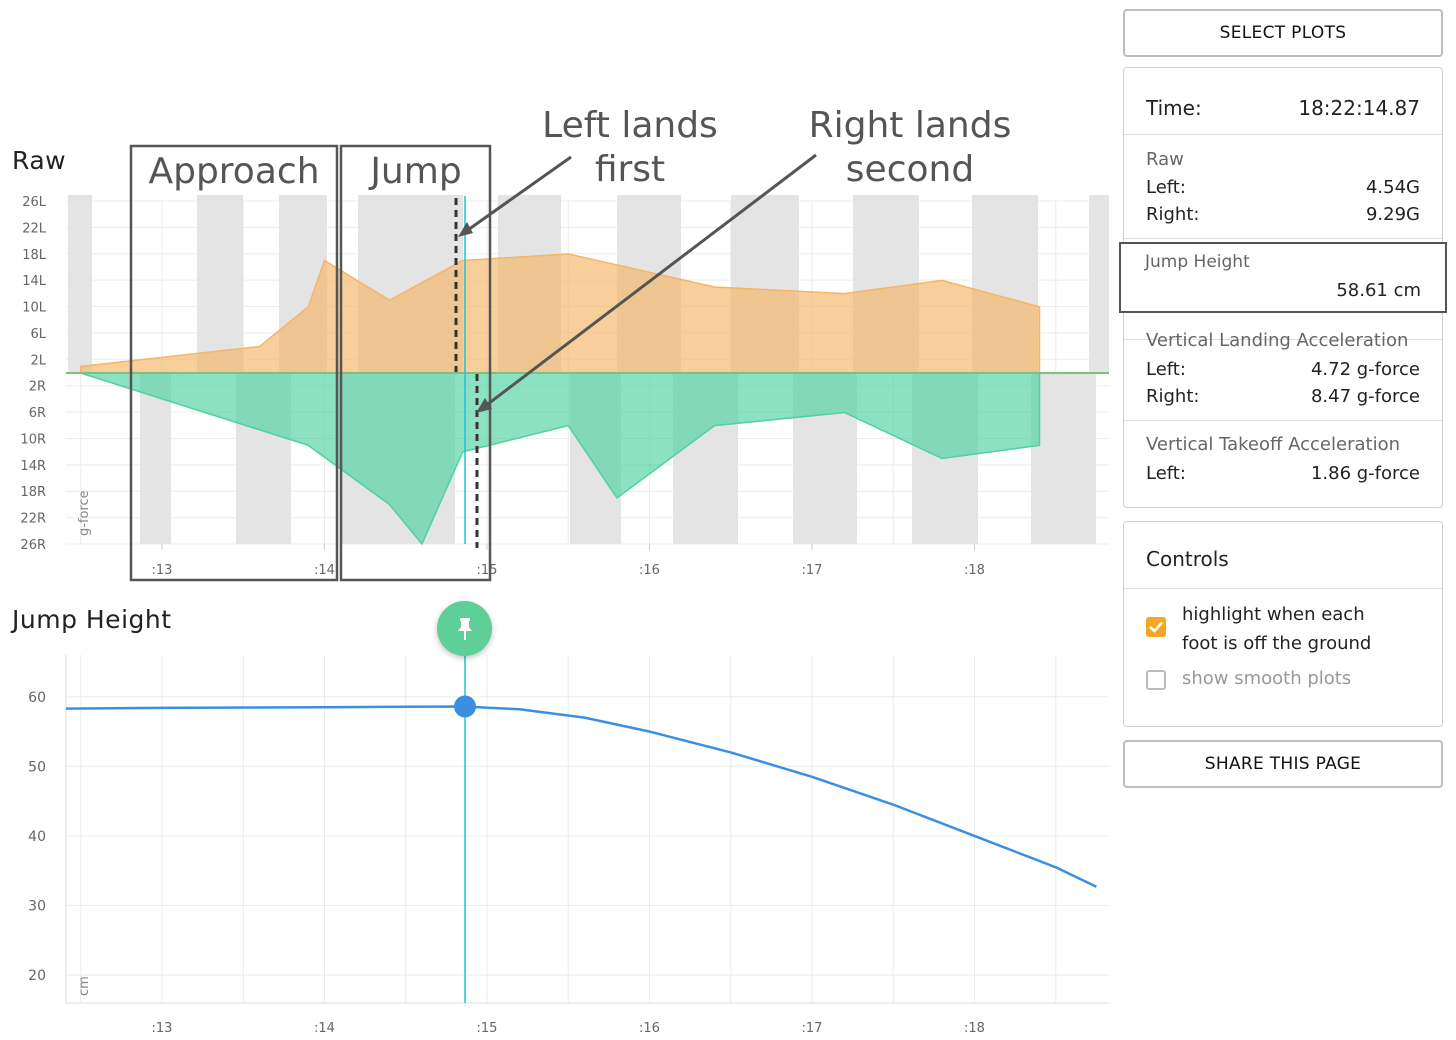  Describe the element at coordinates (1273, 614) in the screenshot. I see `highlight-label-line1: highlight when each` at that location.